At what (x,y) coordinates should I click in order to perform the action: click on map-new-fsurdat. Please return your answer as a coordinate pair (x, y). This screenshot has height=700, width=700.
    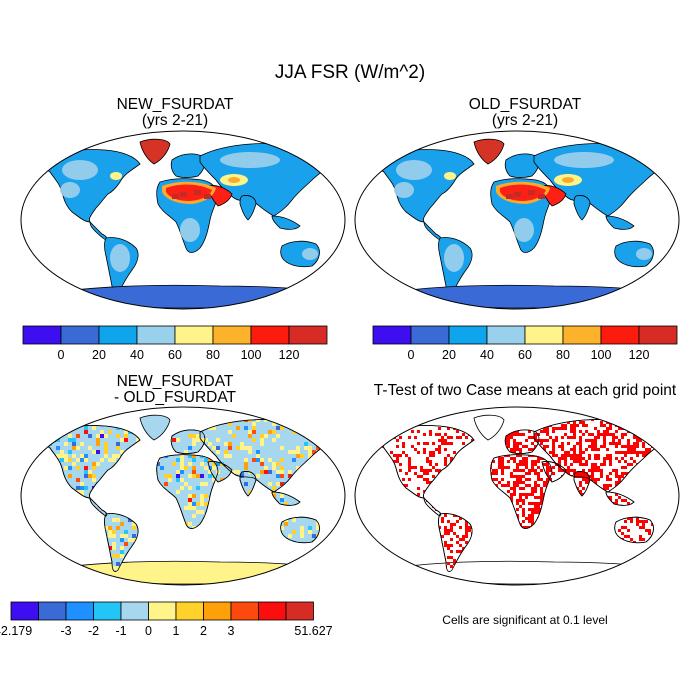
    Looking at the image, I should click on (183, 220).